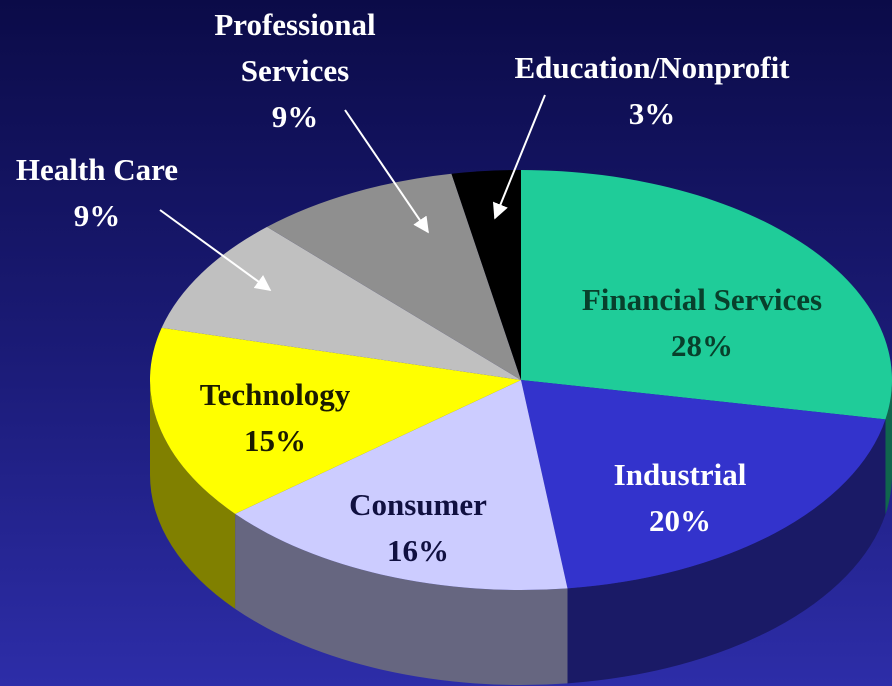 The height and width of the screenshot is (686, 892). What do you see at coordinates (697, 323) in the screenshot?
I see `slice-label: Financial Services 28%` at bounding box center [697, 323].